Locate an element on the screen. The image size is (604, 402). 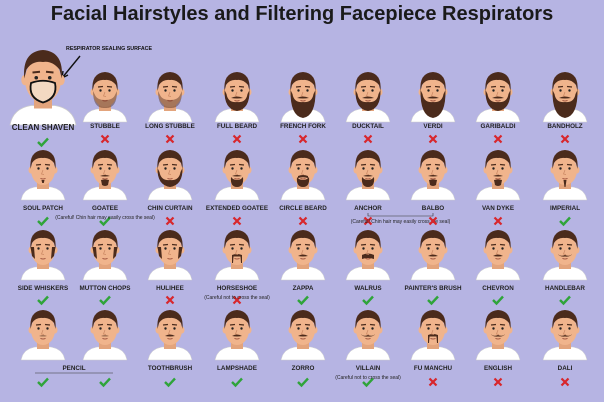
stubble is located at coordinates (170, 100).